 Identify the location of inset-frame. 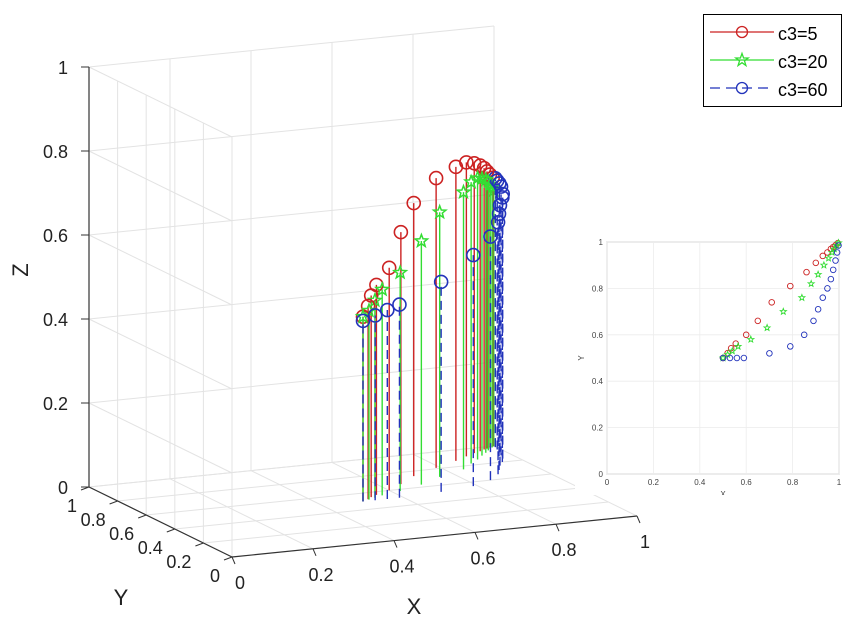
(723, 358).